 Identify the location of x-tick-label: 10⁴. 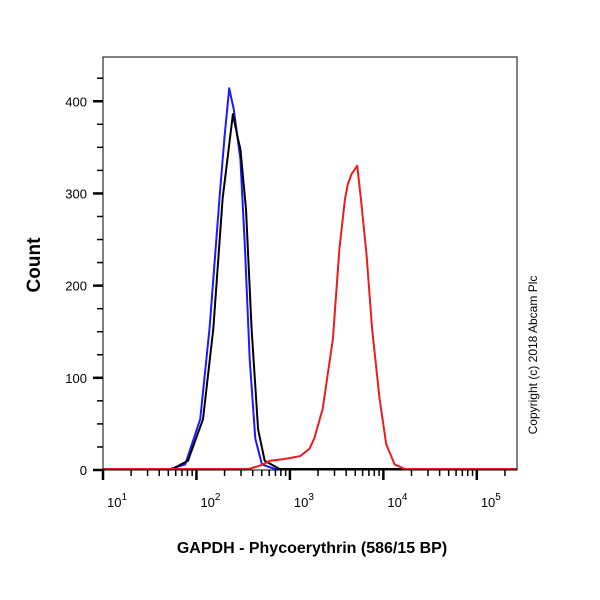
(397, 501).